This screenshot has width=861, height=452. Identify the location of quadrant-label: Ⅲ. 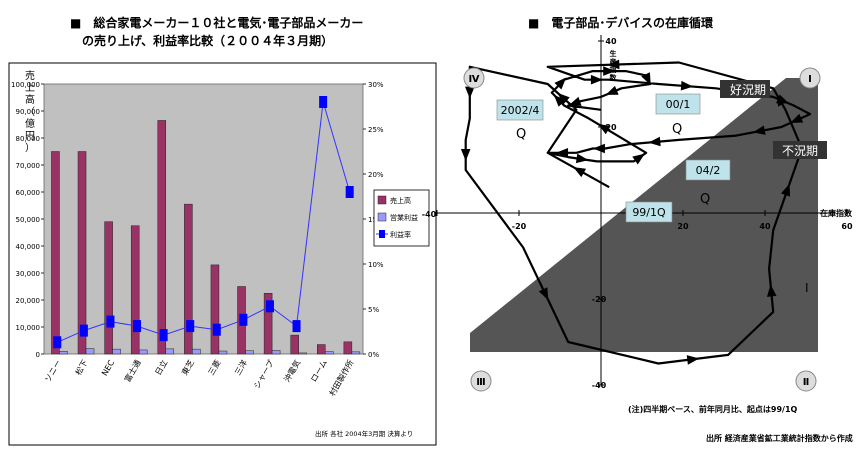
(480, 382).